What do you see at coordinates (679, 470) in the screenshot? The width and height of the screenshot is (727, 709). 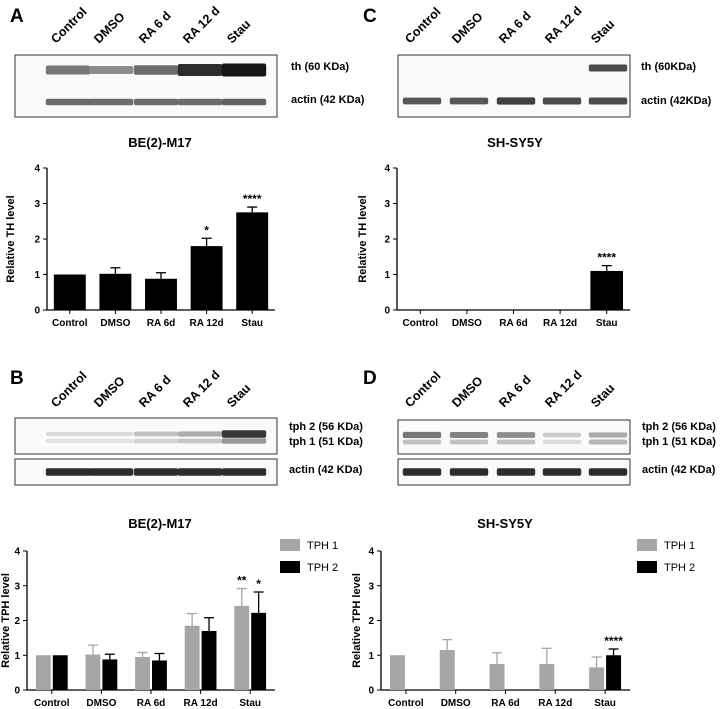 I see `blot-d-row-label: actin (42 KDa)` at bounding box center [679, 470].